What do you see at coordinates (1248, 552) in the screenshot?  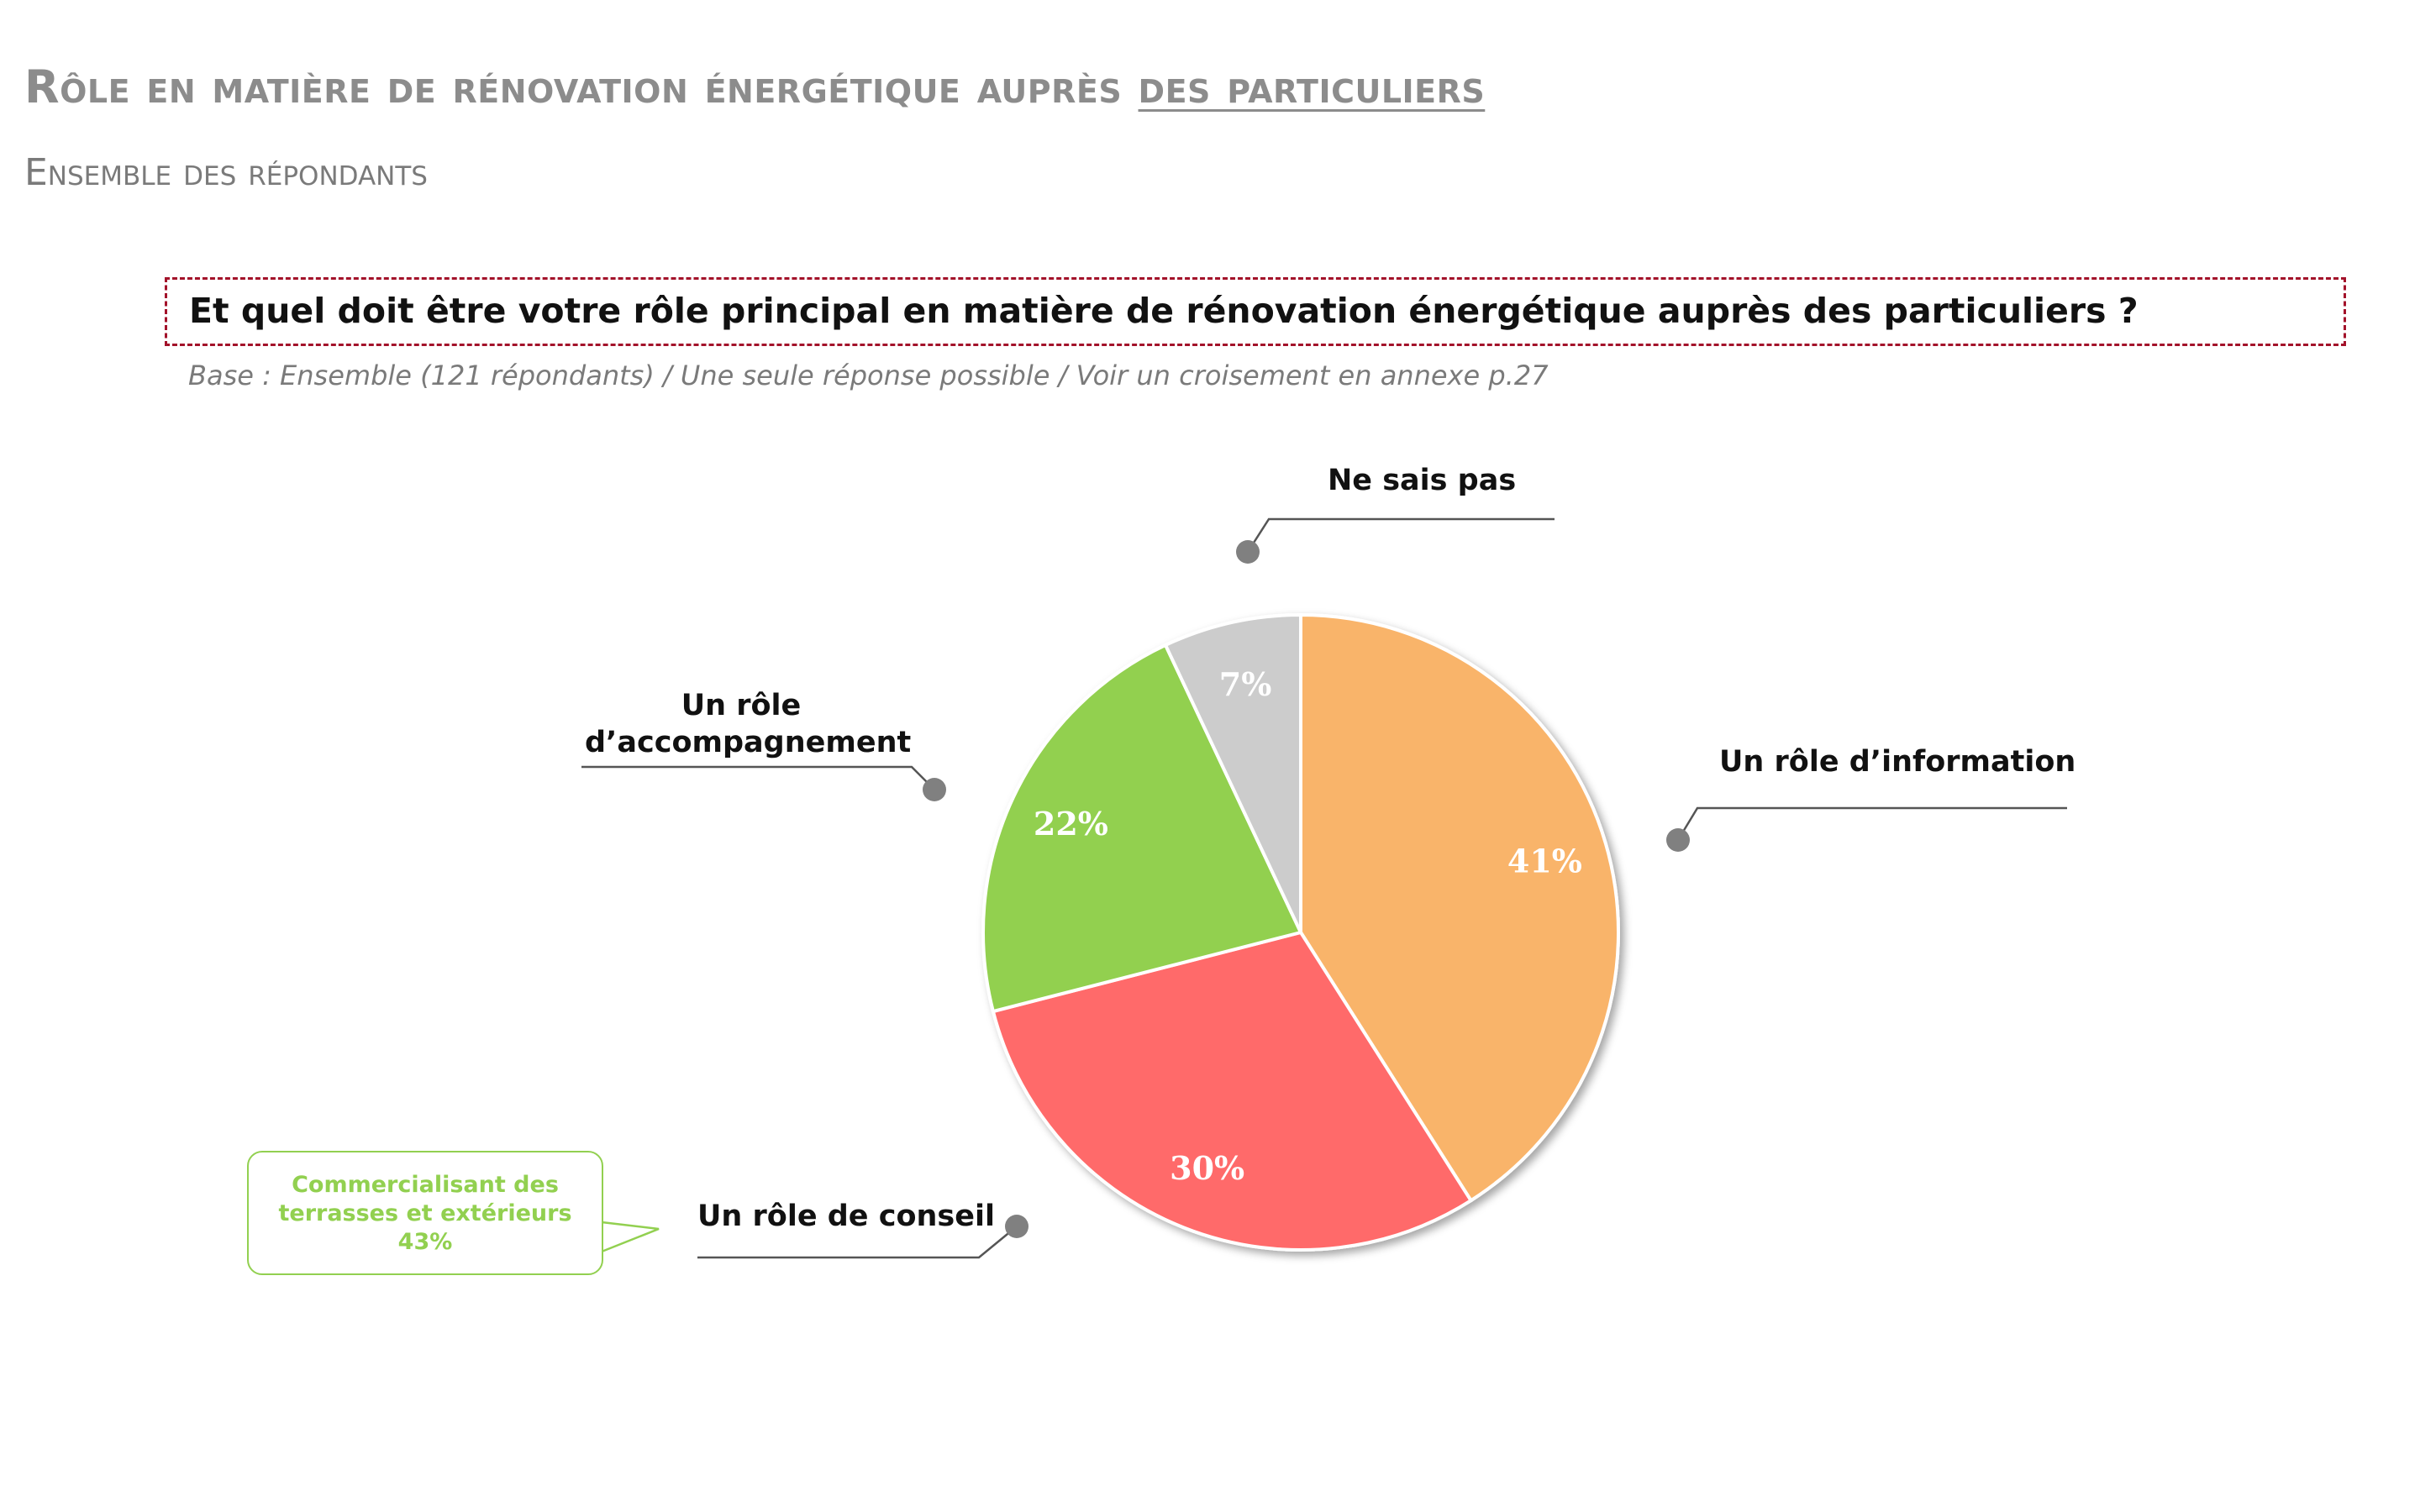 I see `leader-dot-ne-sais-pas` at bounding box center [1248, 552].